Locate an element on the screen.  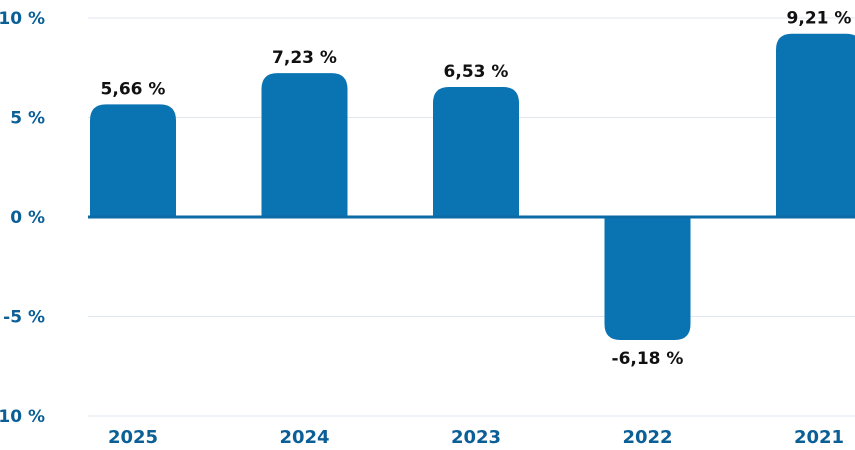
y-tick-label: 10 % is located at coordinates (22, 19).